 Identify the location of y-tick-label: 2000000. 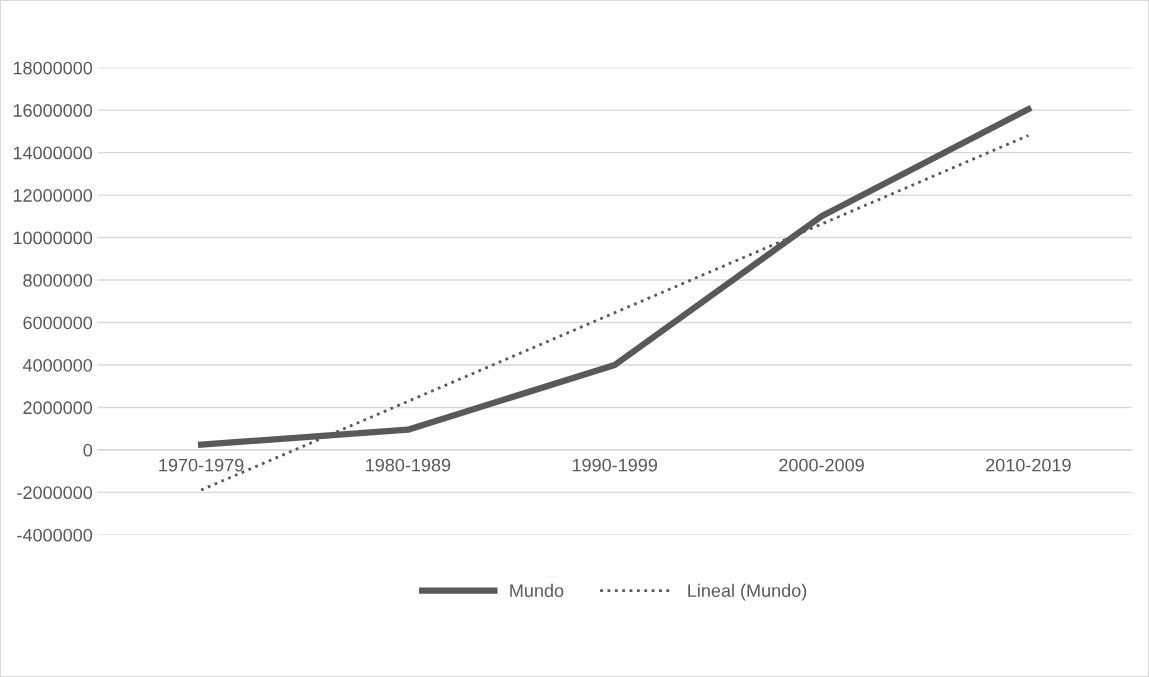
(58, 408).